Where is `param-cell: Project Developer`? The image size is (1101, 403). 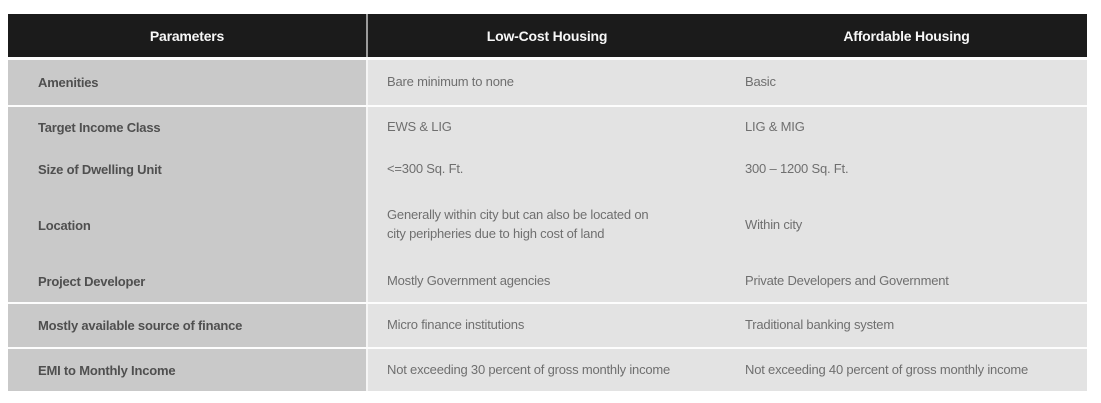 param-cell: Project Developer is located at coordinates (187, 281).